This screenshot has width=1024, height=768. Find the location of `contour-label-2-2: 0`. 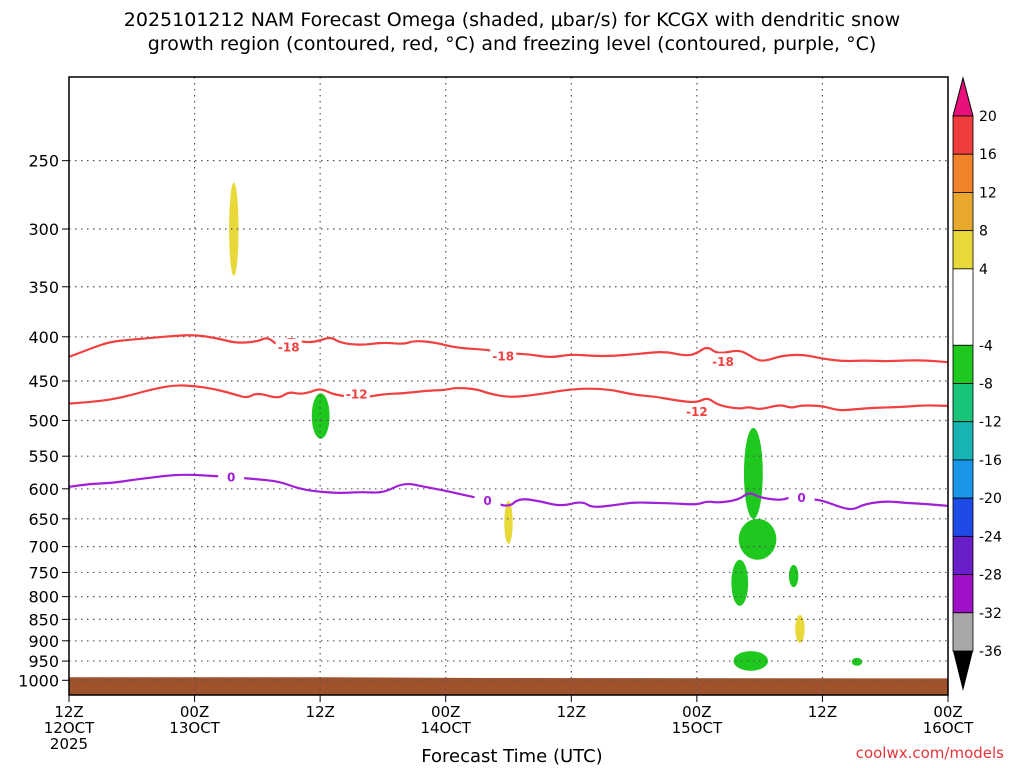

contour-label-2-2: 0 is located at coordinates (801, 498).